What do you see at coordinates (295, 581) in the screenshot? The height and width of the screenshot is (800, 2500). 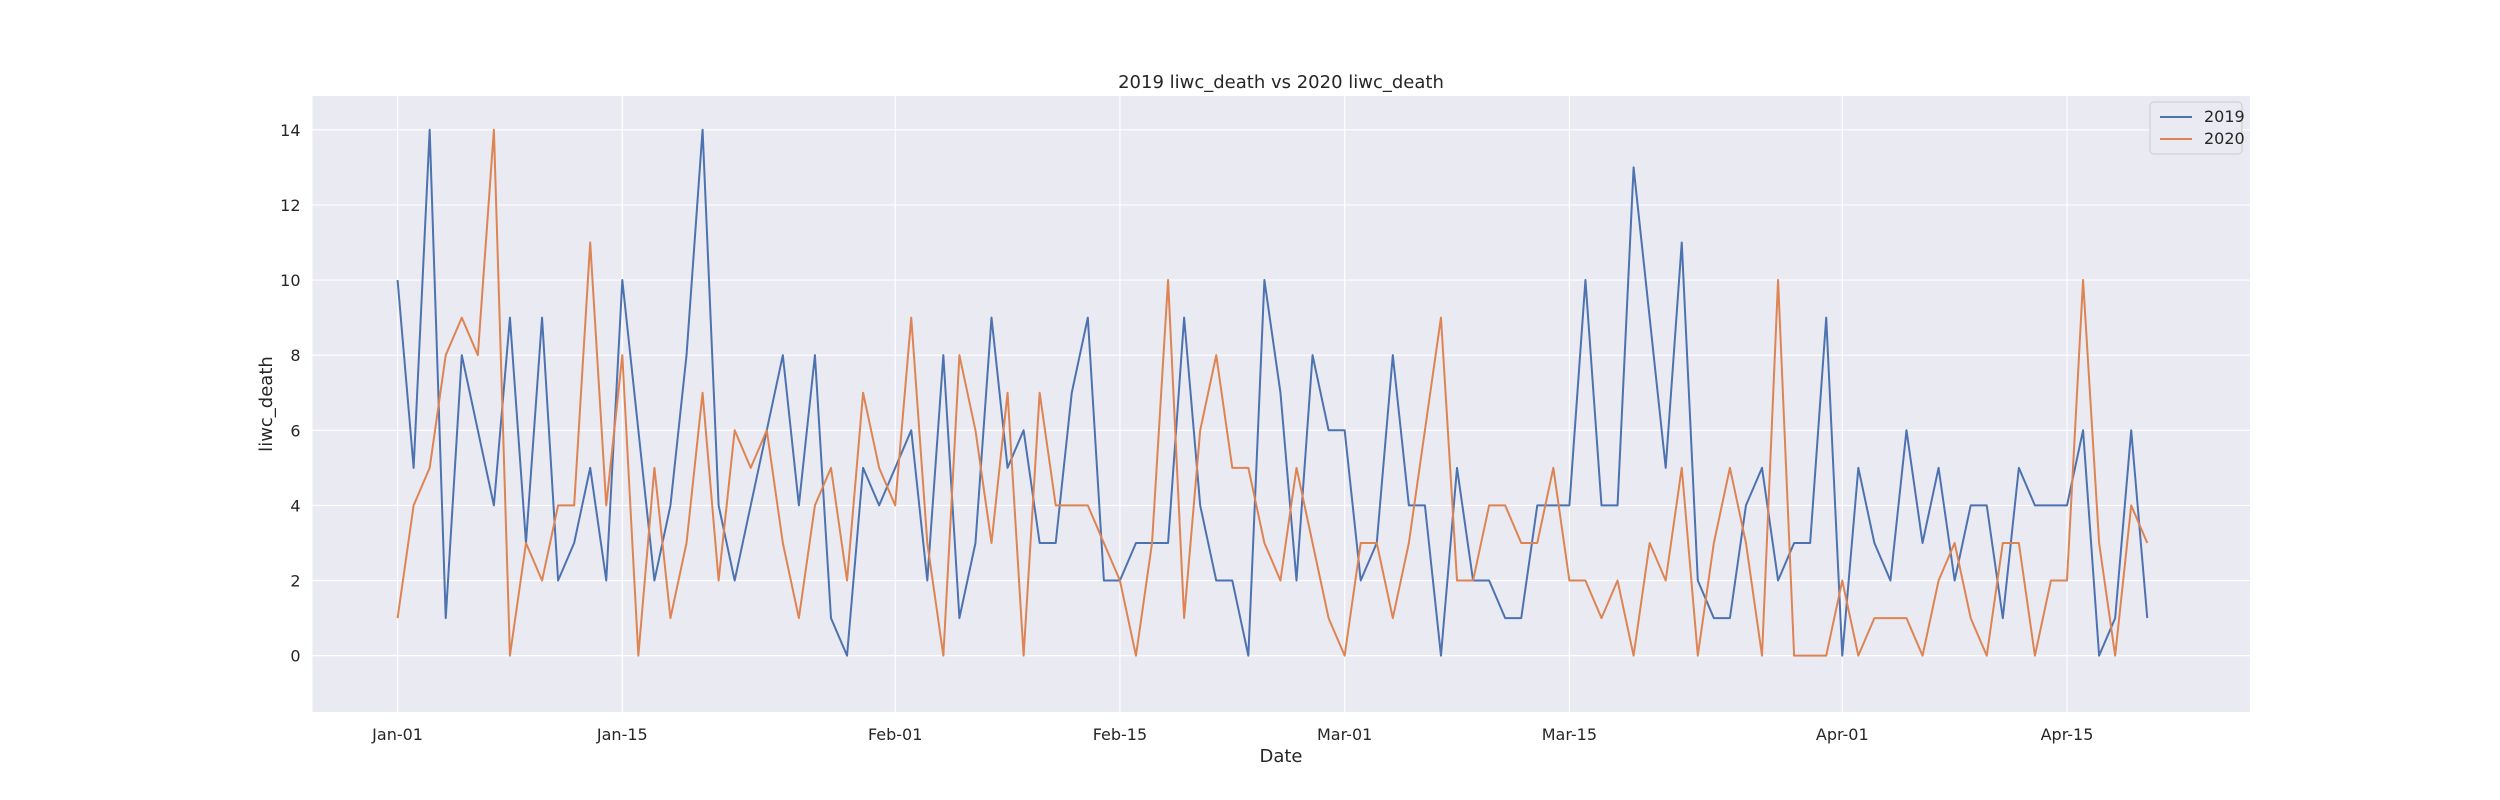 I see `y-tick-label: 2` at bounding box center [295, 581].